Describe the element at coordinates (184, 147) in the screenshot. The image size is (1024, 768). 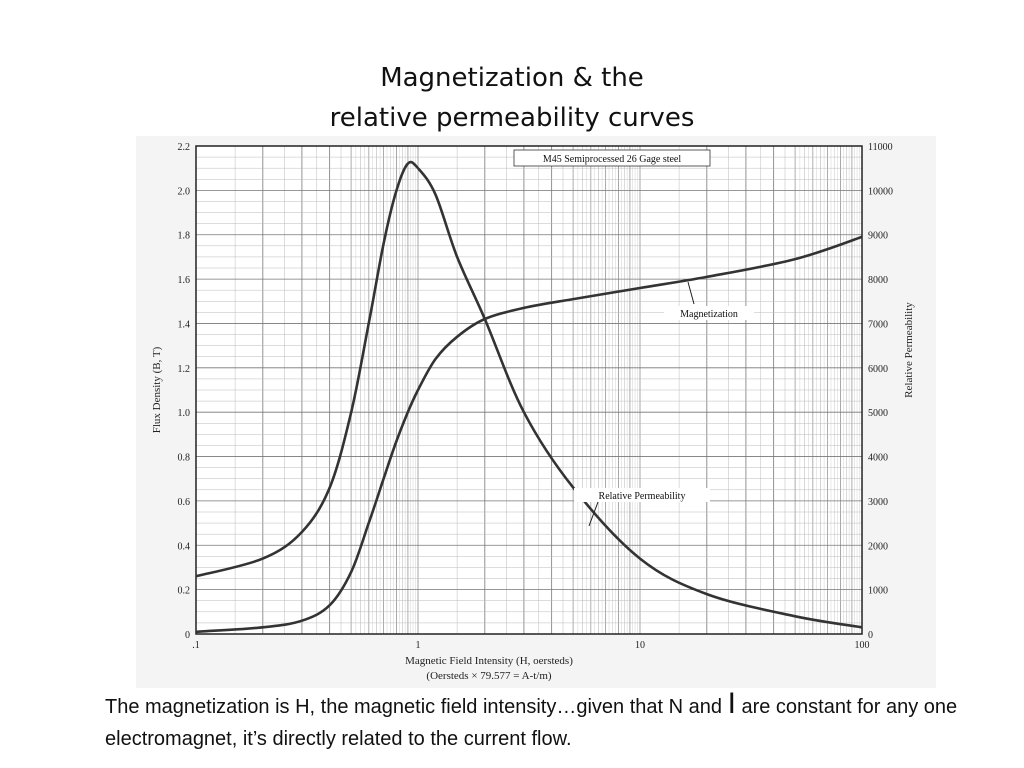
I see `left-tick-label: 2.2` at that location.